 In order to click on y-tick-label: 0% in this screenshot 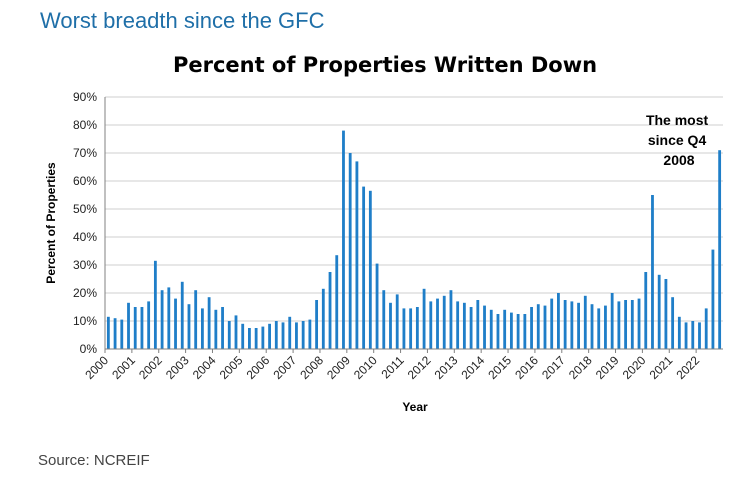, I will do `click(89, 349)`.